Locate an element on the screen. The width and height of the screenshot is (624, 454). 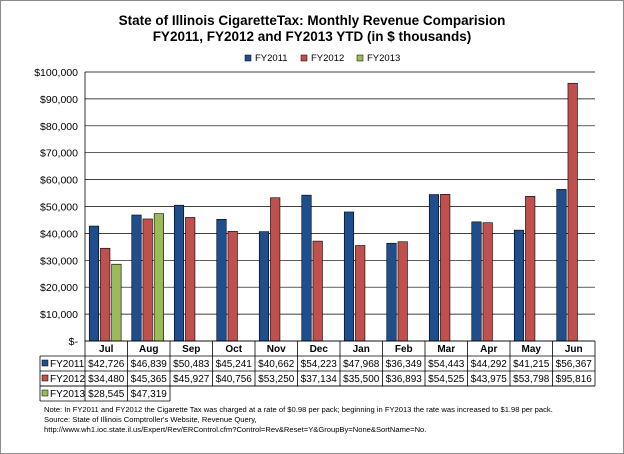
bar-fy2012-aug is located at coordinates (147, 280).